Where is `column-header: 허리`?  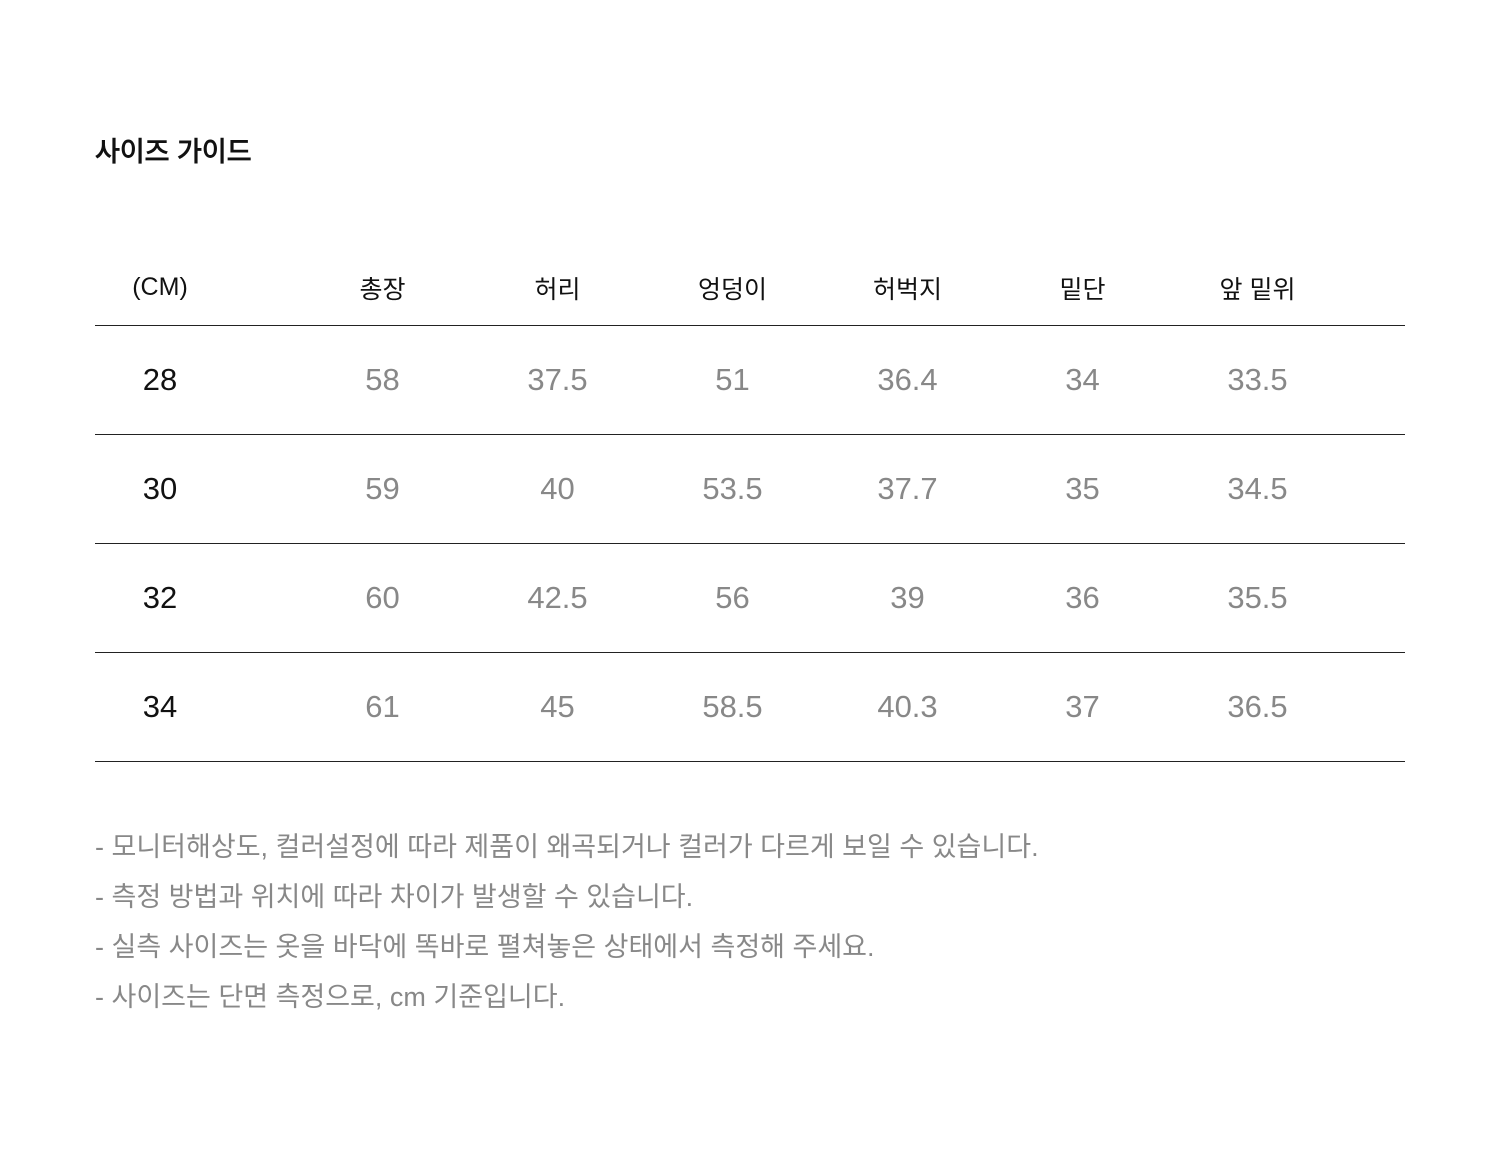 column-header: 허리 is located at coordinates (557, 288).